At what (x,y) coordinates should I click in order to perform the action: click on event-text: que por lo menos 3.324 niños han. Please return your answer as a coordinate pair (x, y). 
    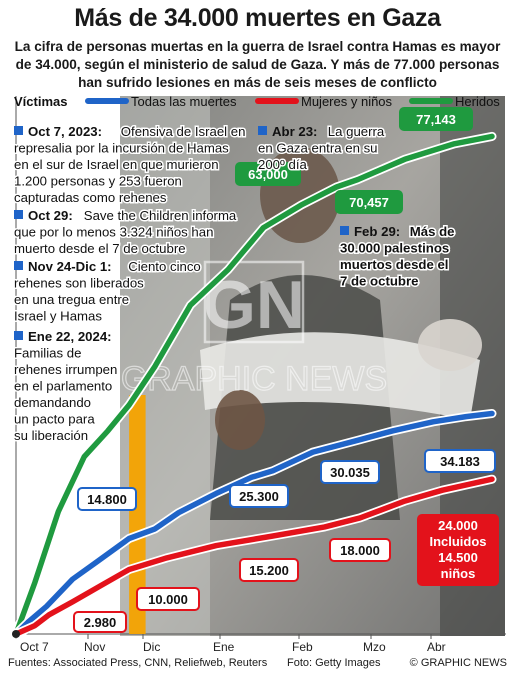
    Looking at the image, I should click on (113, 232).